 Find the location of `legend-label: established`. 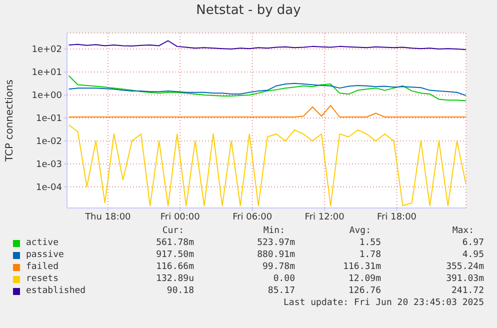

legend-label: established is located at coordinates (56, 291).